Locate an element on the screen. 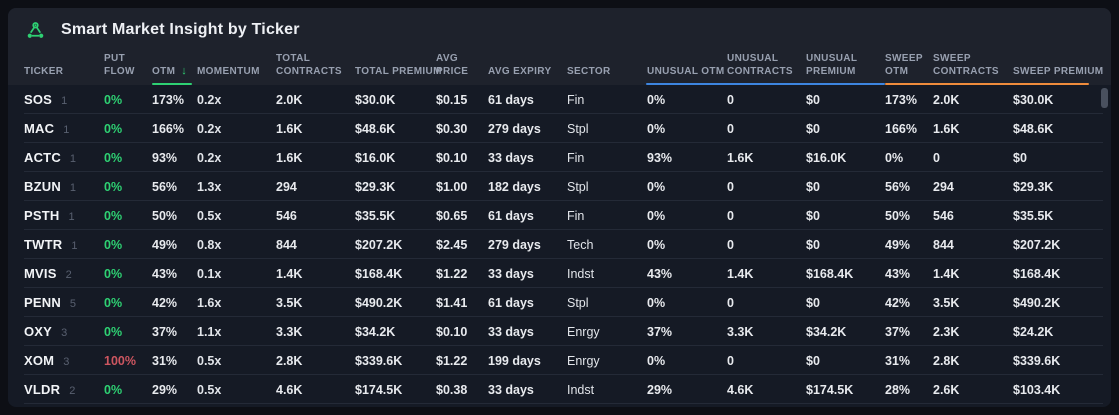  cell-sweep_contracts: 2.6K is located at coordinates (946, 389).